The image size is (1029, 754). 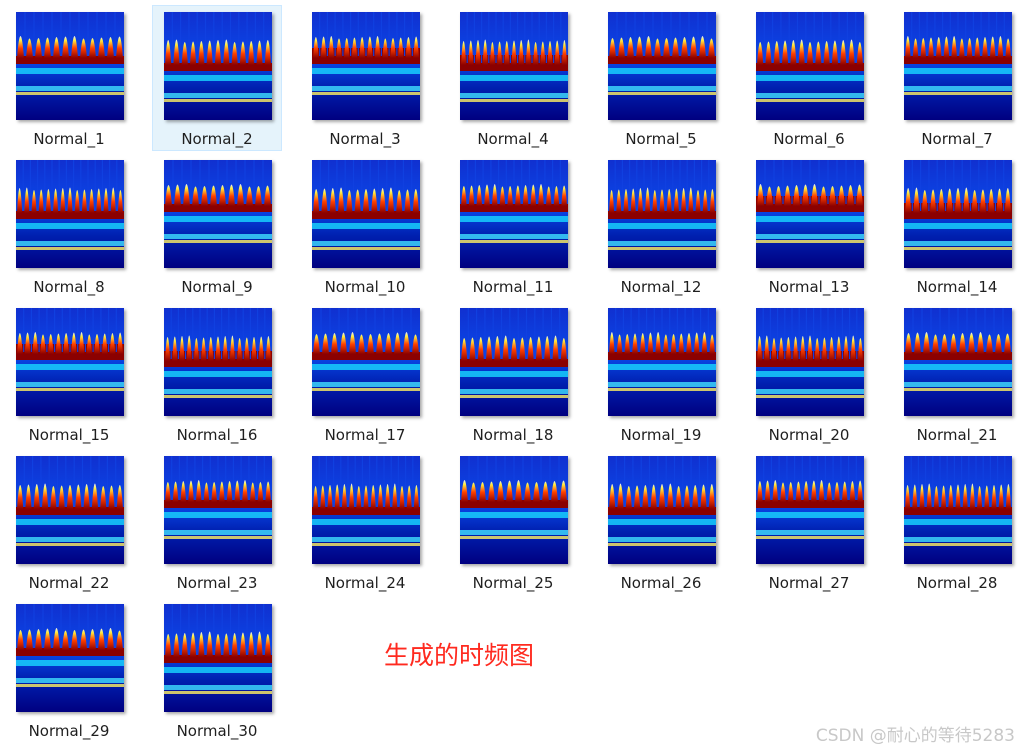 I want to click on file-name-label: Normal_14, so click(x=957, y=287).